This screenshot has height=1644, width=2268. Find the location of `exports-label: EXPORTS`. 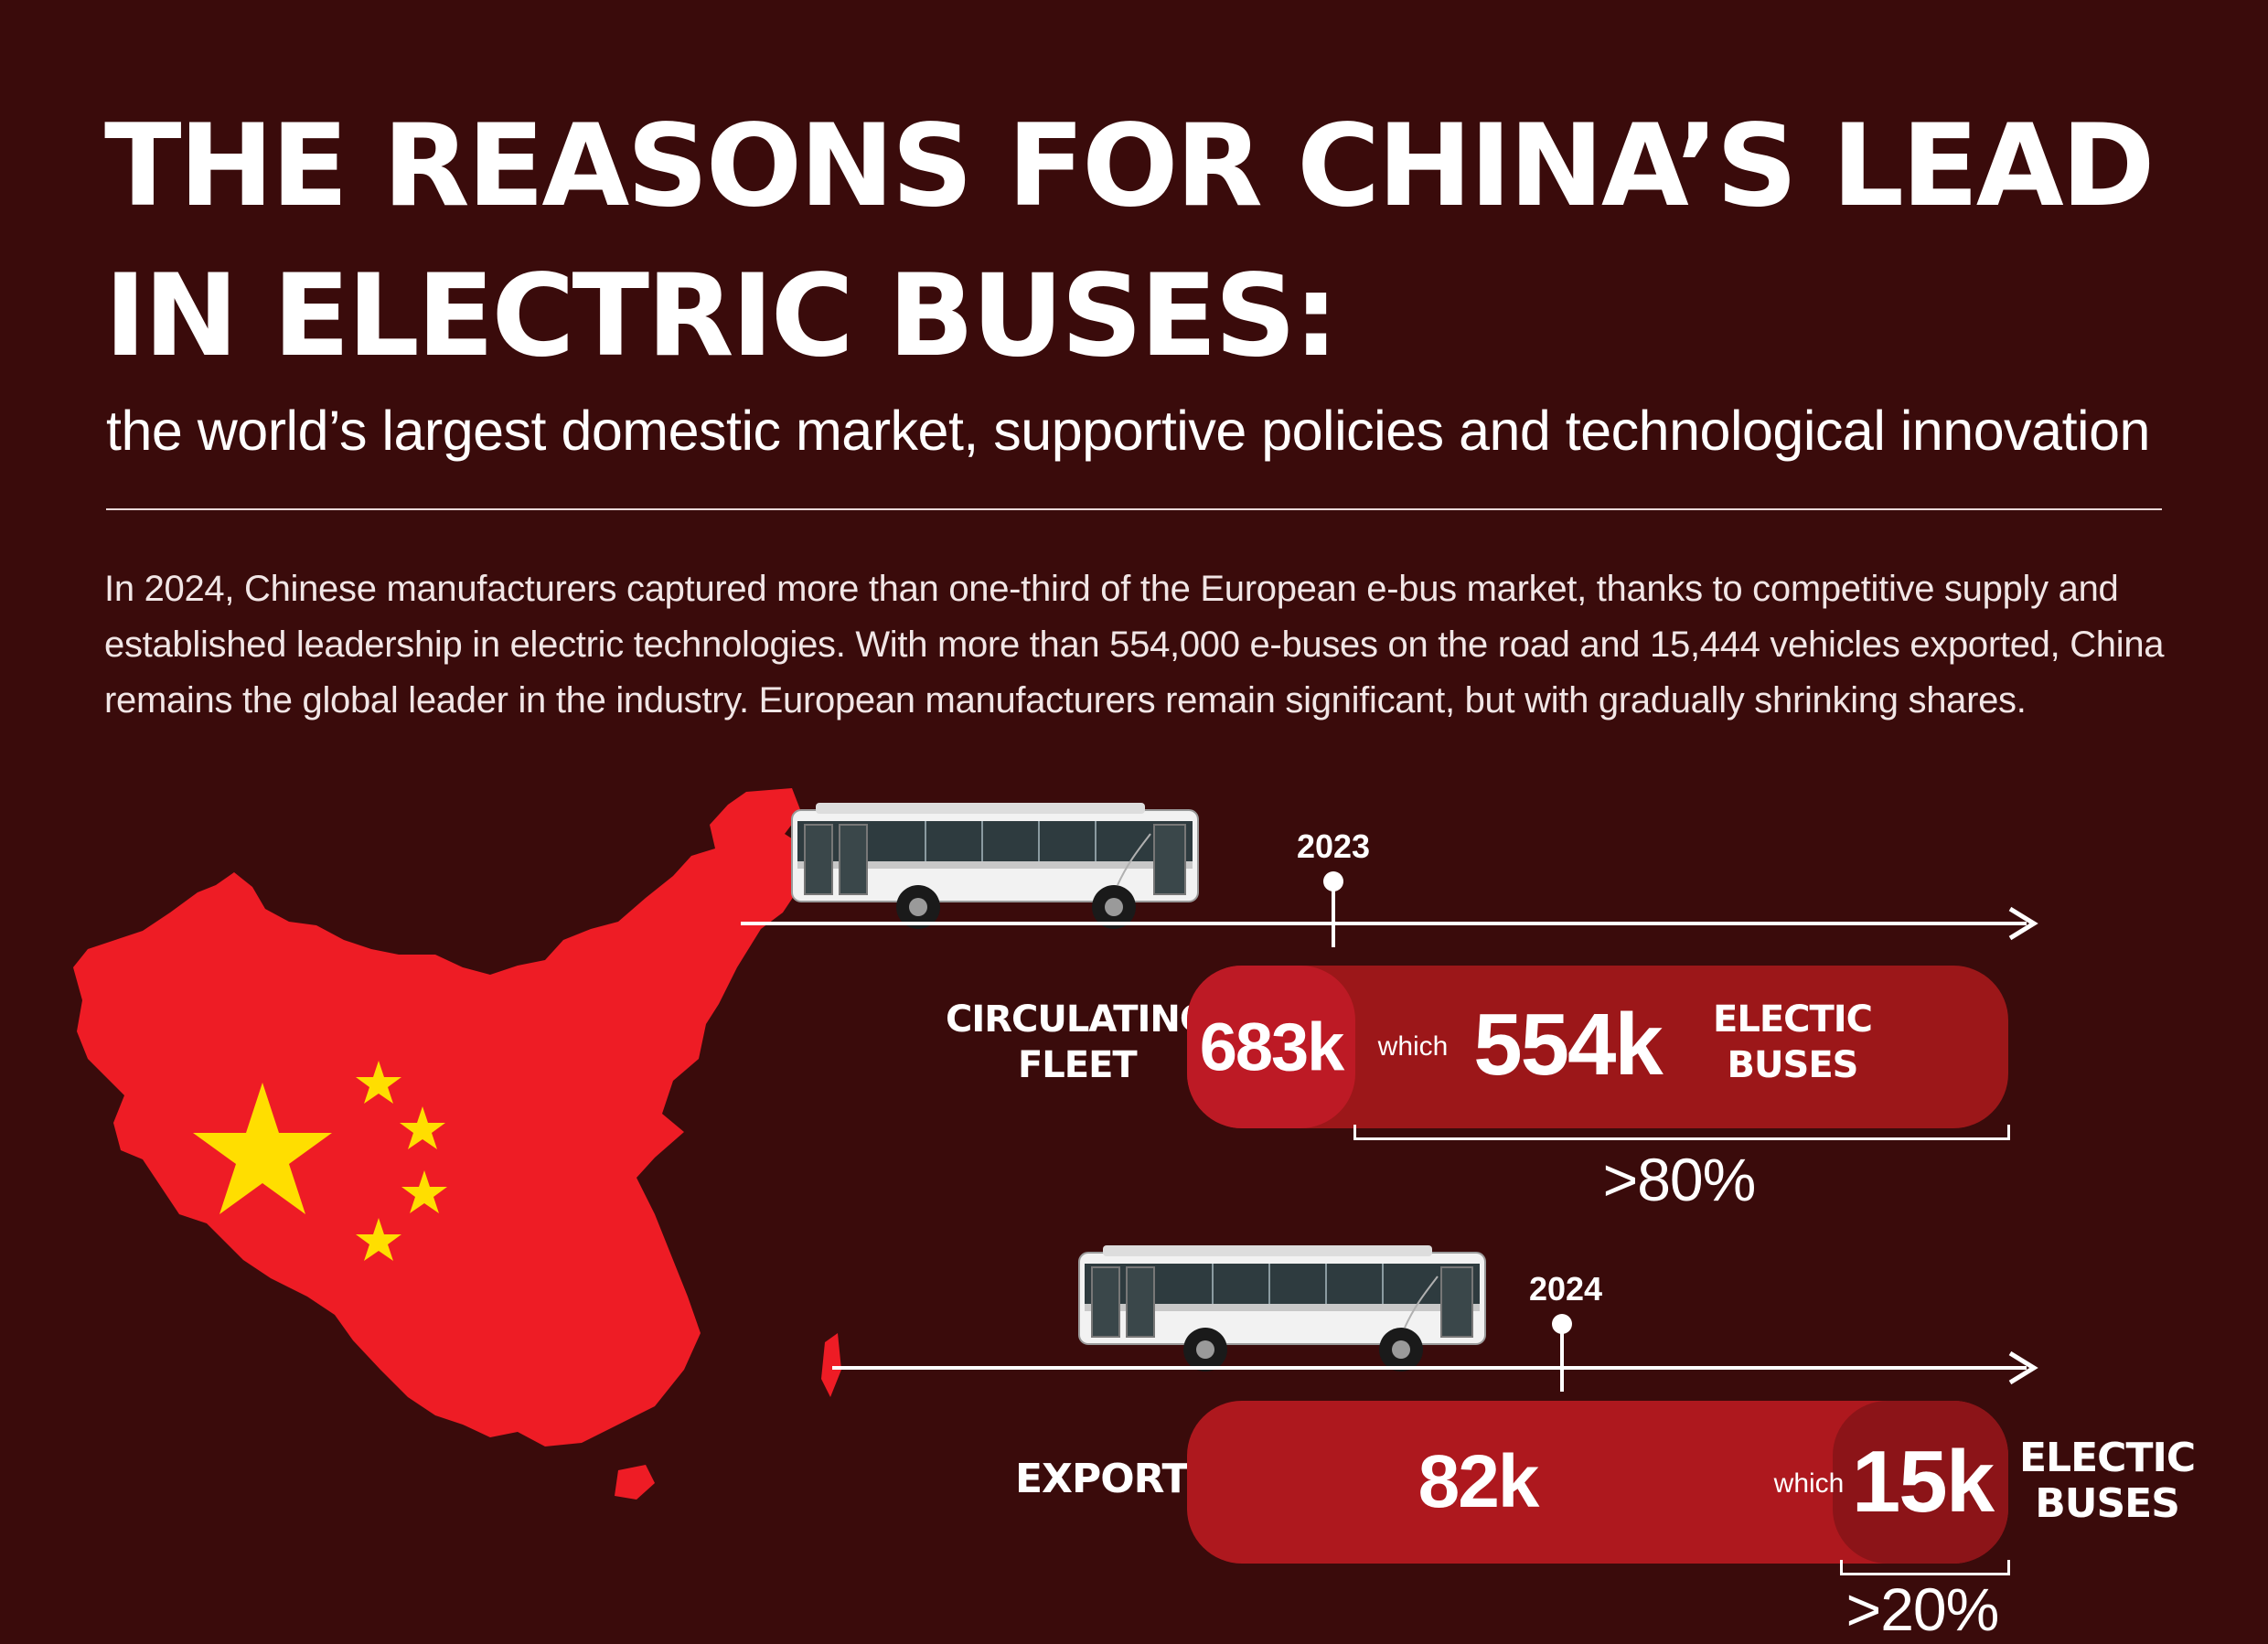

exports-label: EXPORTS is located at coordinates (1116, 1479).